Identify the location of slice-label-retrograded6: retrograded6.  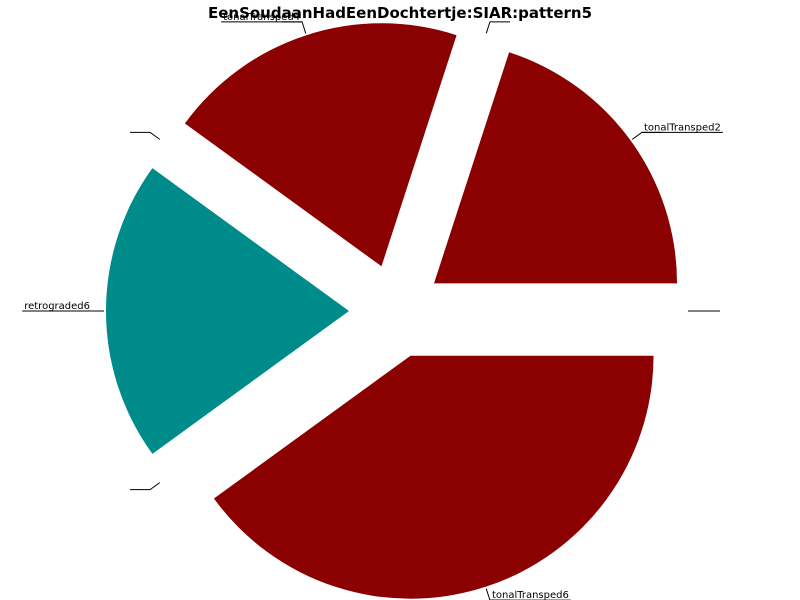
(57, 306).